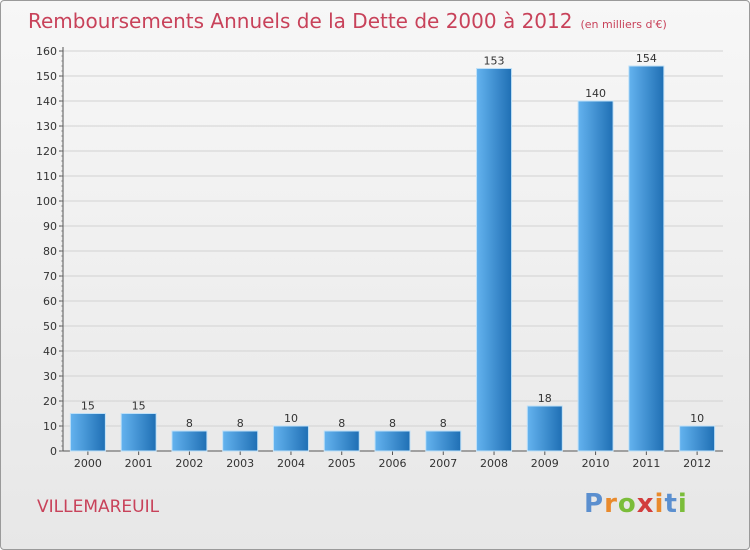 This screenshot has width=750, height=550. I want to click on x-tick-label: 2012, so click(697, 463).